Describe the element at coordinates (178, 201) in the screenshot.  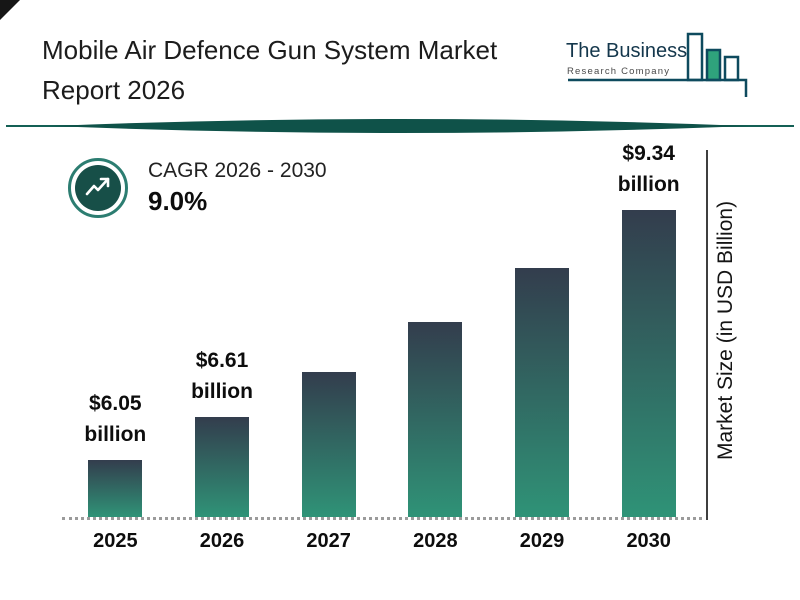
I see `cagr-value: 9.0%` at that location.